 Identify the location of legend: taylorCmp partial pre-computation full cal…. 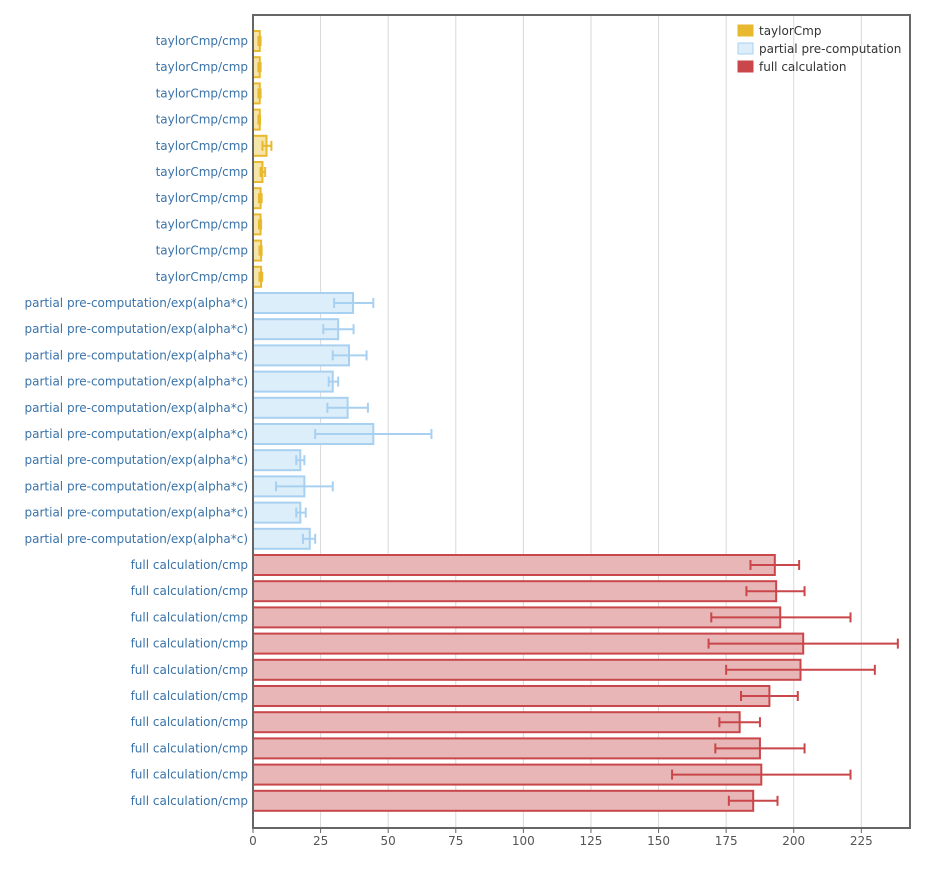
(819, 49).